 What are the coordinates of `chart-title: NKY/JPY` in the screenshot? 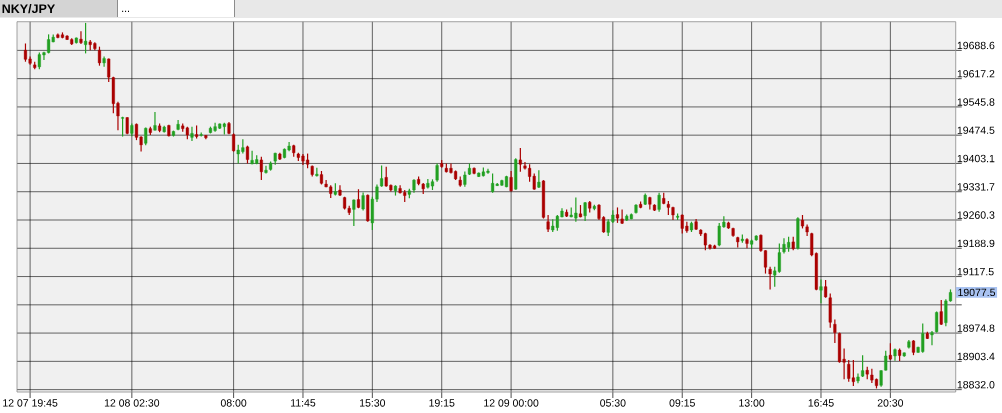 It's located at (28, 8).